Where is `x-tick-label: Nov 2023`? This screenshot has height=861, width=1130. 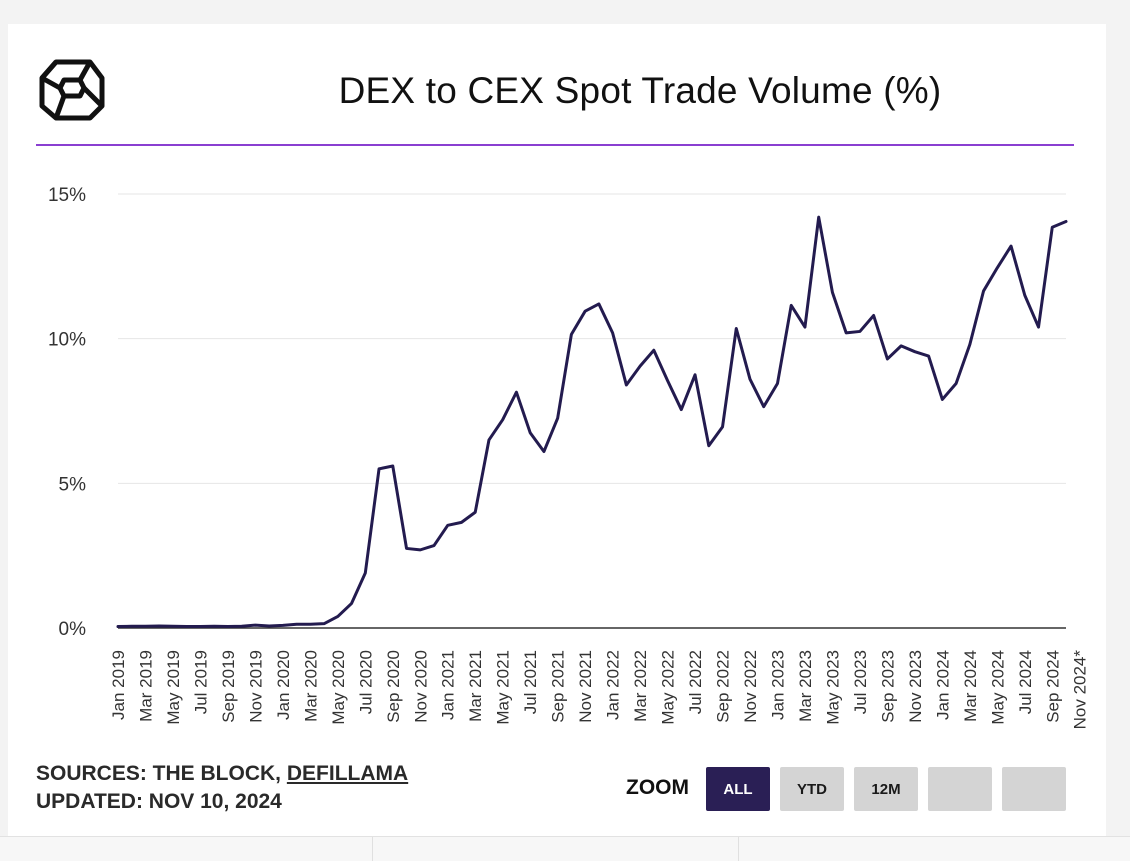 x-tick-label: Nov 2023 is located at coordinates (915, 686).